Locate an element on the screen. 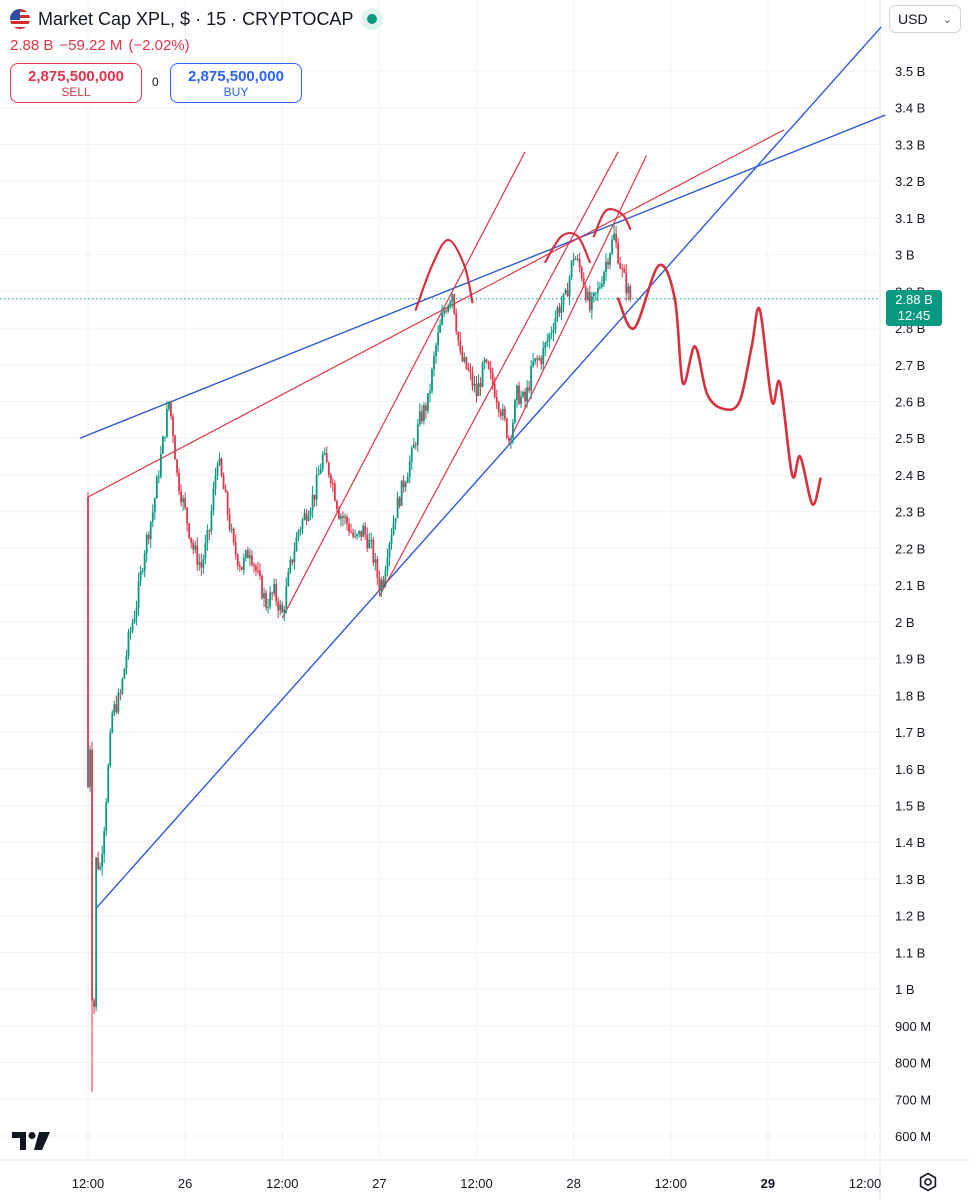  price-tick-label: 2 B is located at coordinates (905, 622).